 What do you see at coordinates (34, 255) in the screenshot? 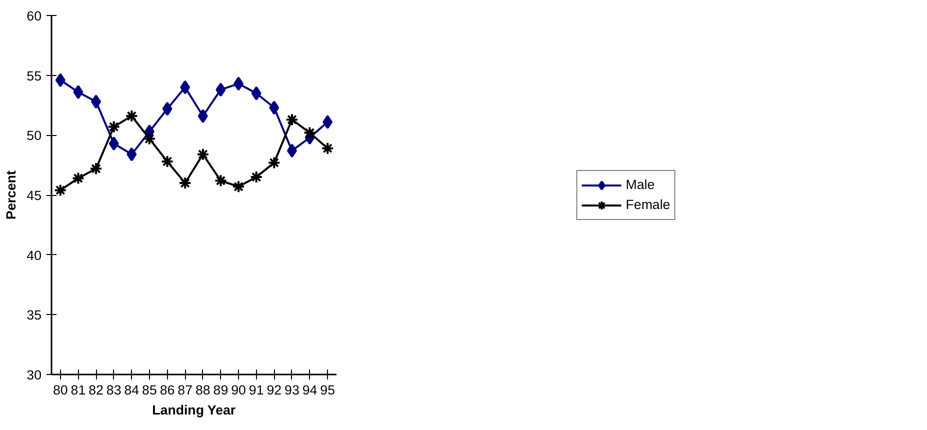
I see `y-tick-label: 40` at bounding box center [34, 255].